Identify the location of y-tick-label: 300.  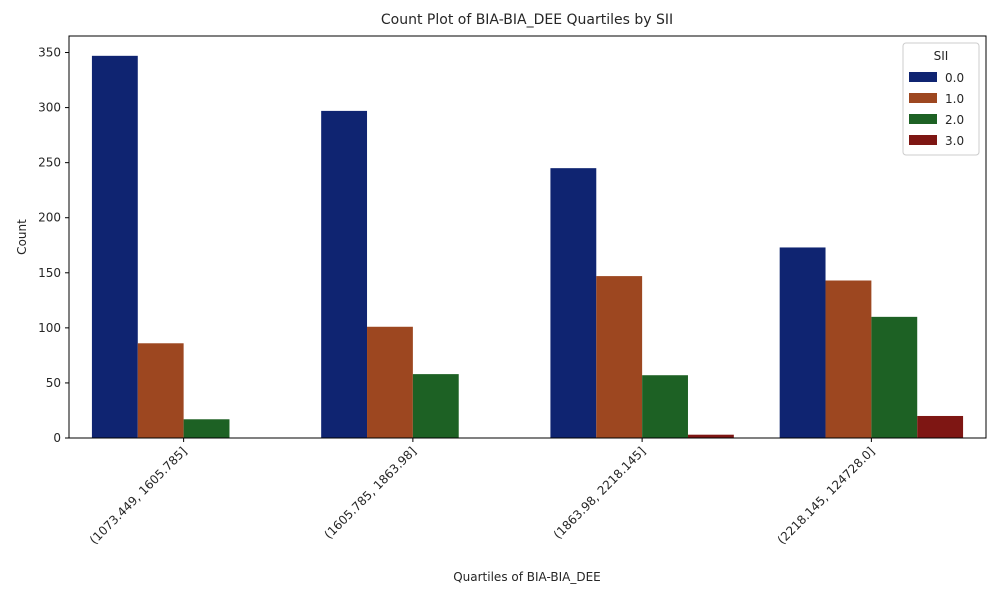
(49, 108).